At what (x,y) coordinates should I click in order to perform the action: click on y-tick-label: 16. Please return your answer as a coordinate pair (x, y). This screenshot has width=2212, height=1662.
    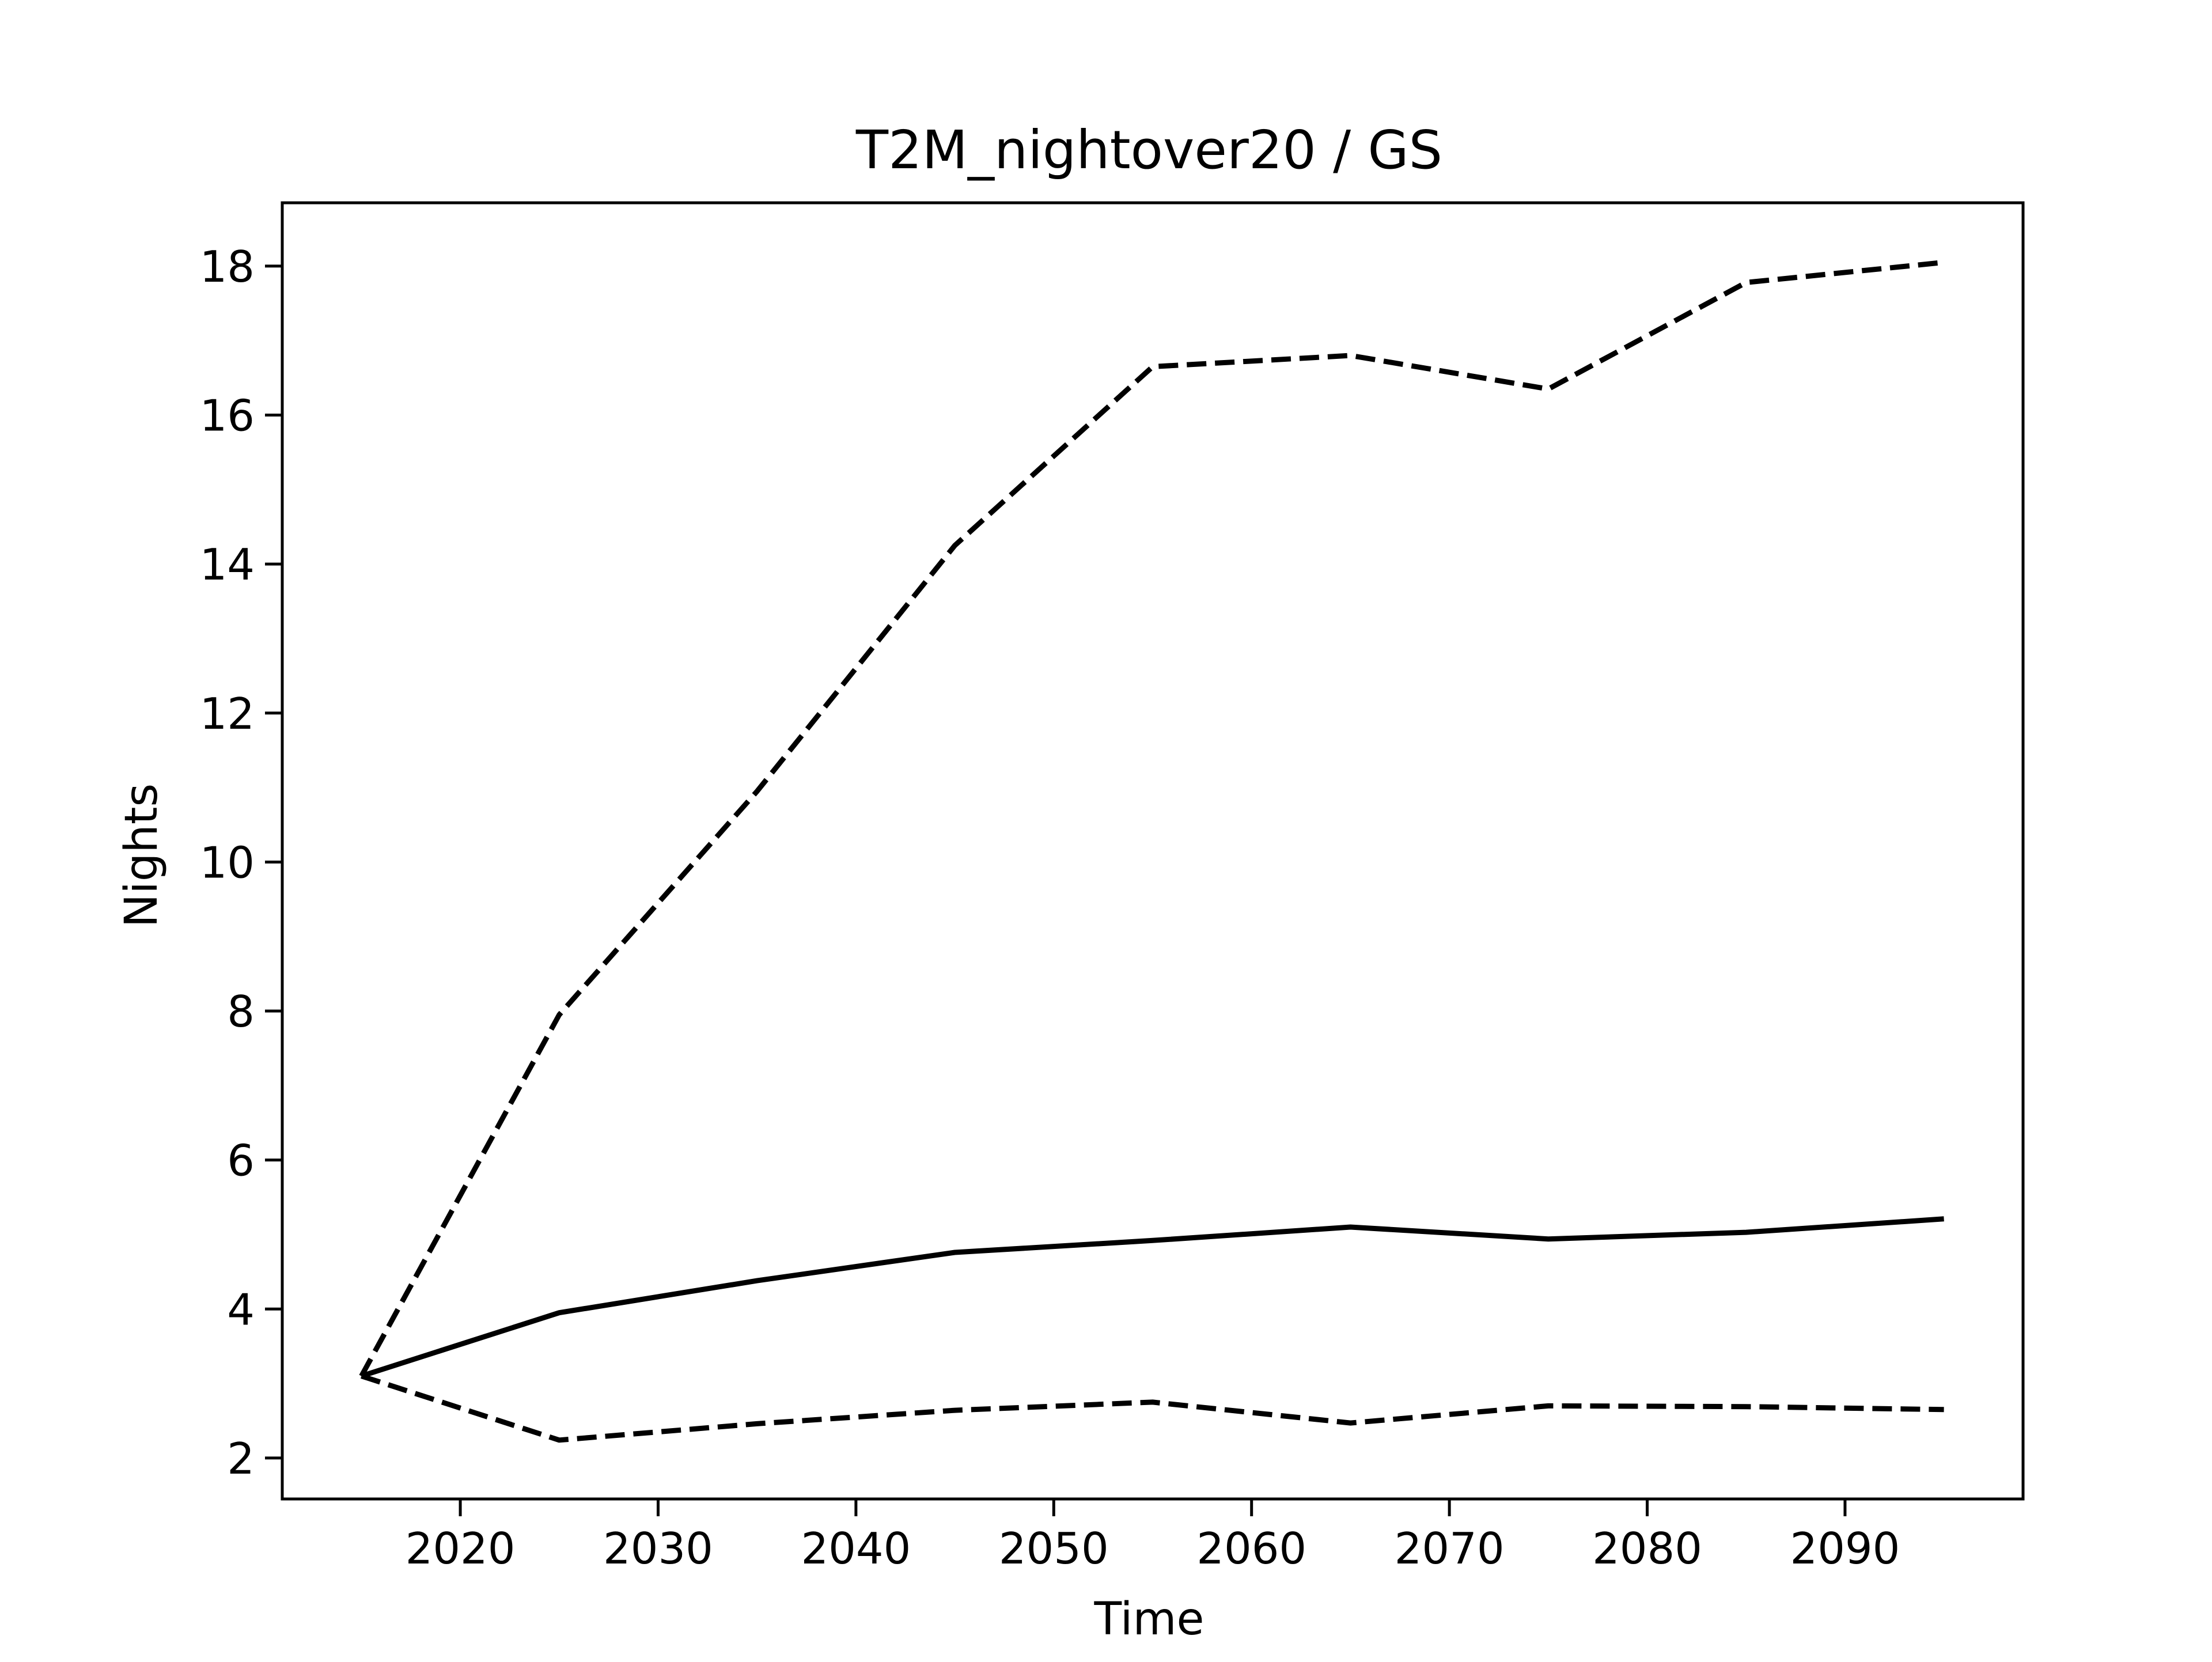
    Looking at the image, I should click on (227, 416).